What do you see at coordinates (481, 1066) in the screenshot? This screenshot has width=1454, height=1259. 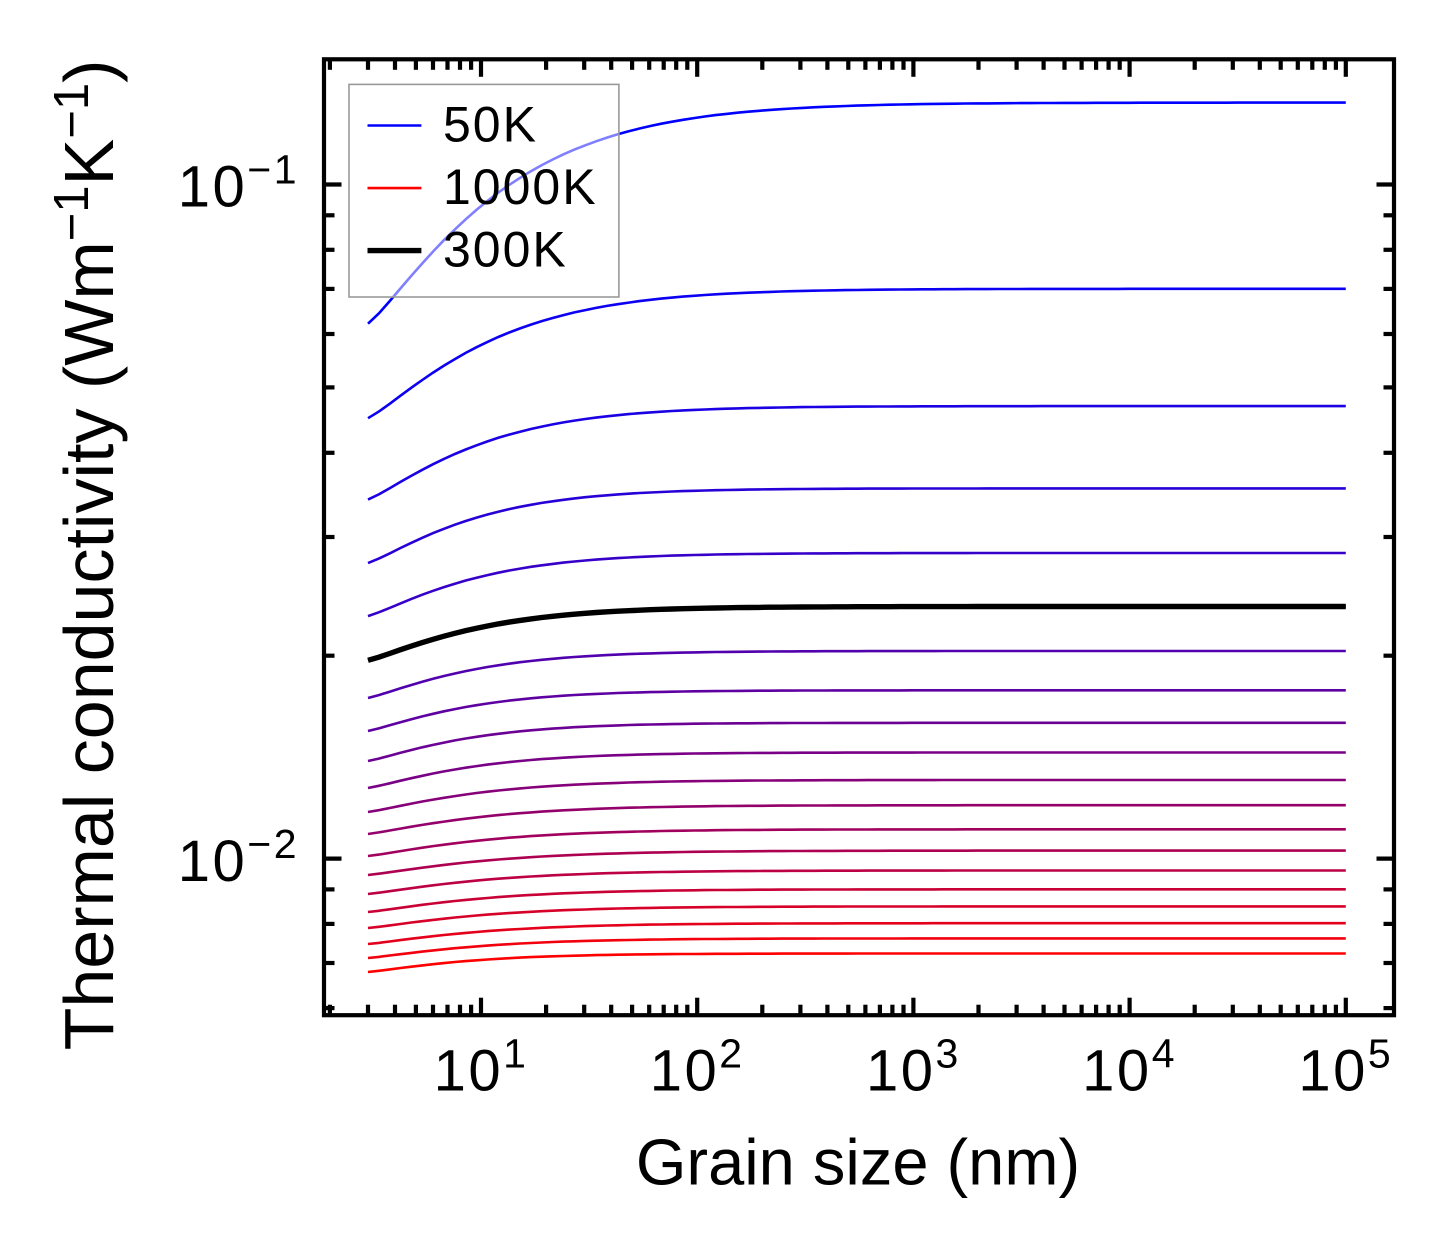 I see `svg-text: 10¹` at bounding box center [481, 1066].